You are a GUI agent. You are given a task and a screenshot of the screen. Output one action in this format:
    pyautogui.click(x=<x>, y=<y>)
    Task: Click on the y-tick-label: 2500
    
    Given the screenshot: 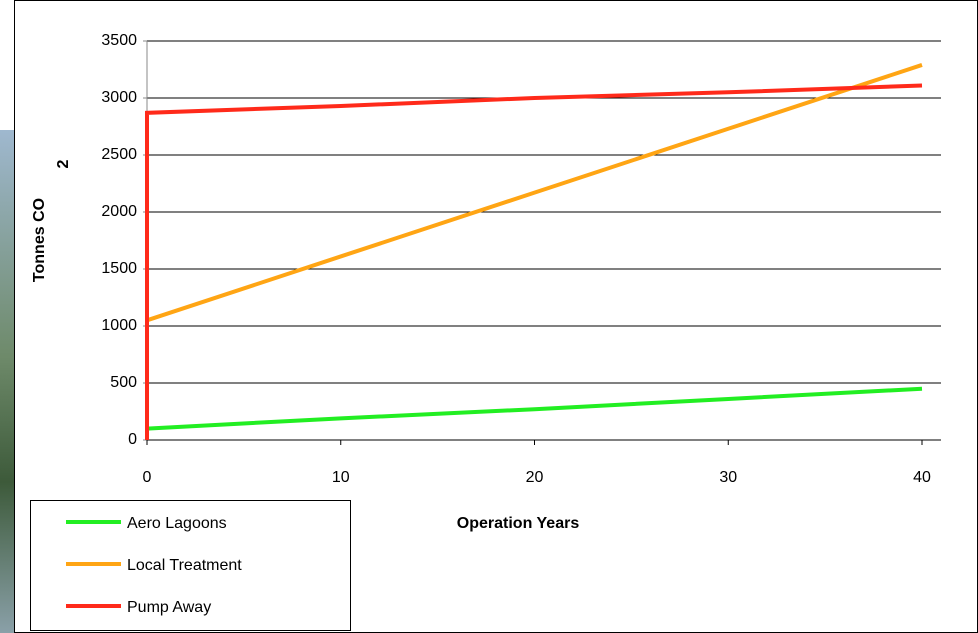 What is the action you would take?
    pyautogui.click(x=119, y=154)
    